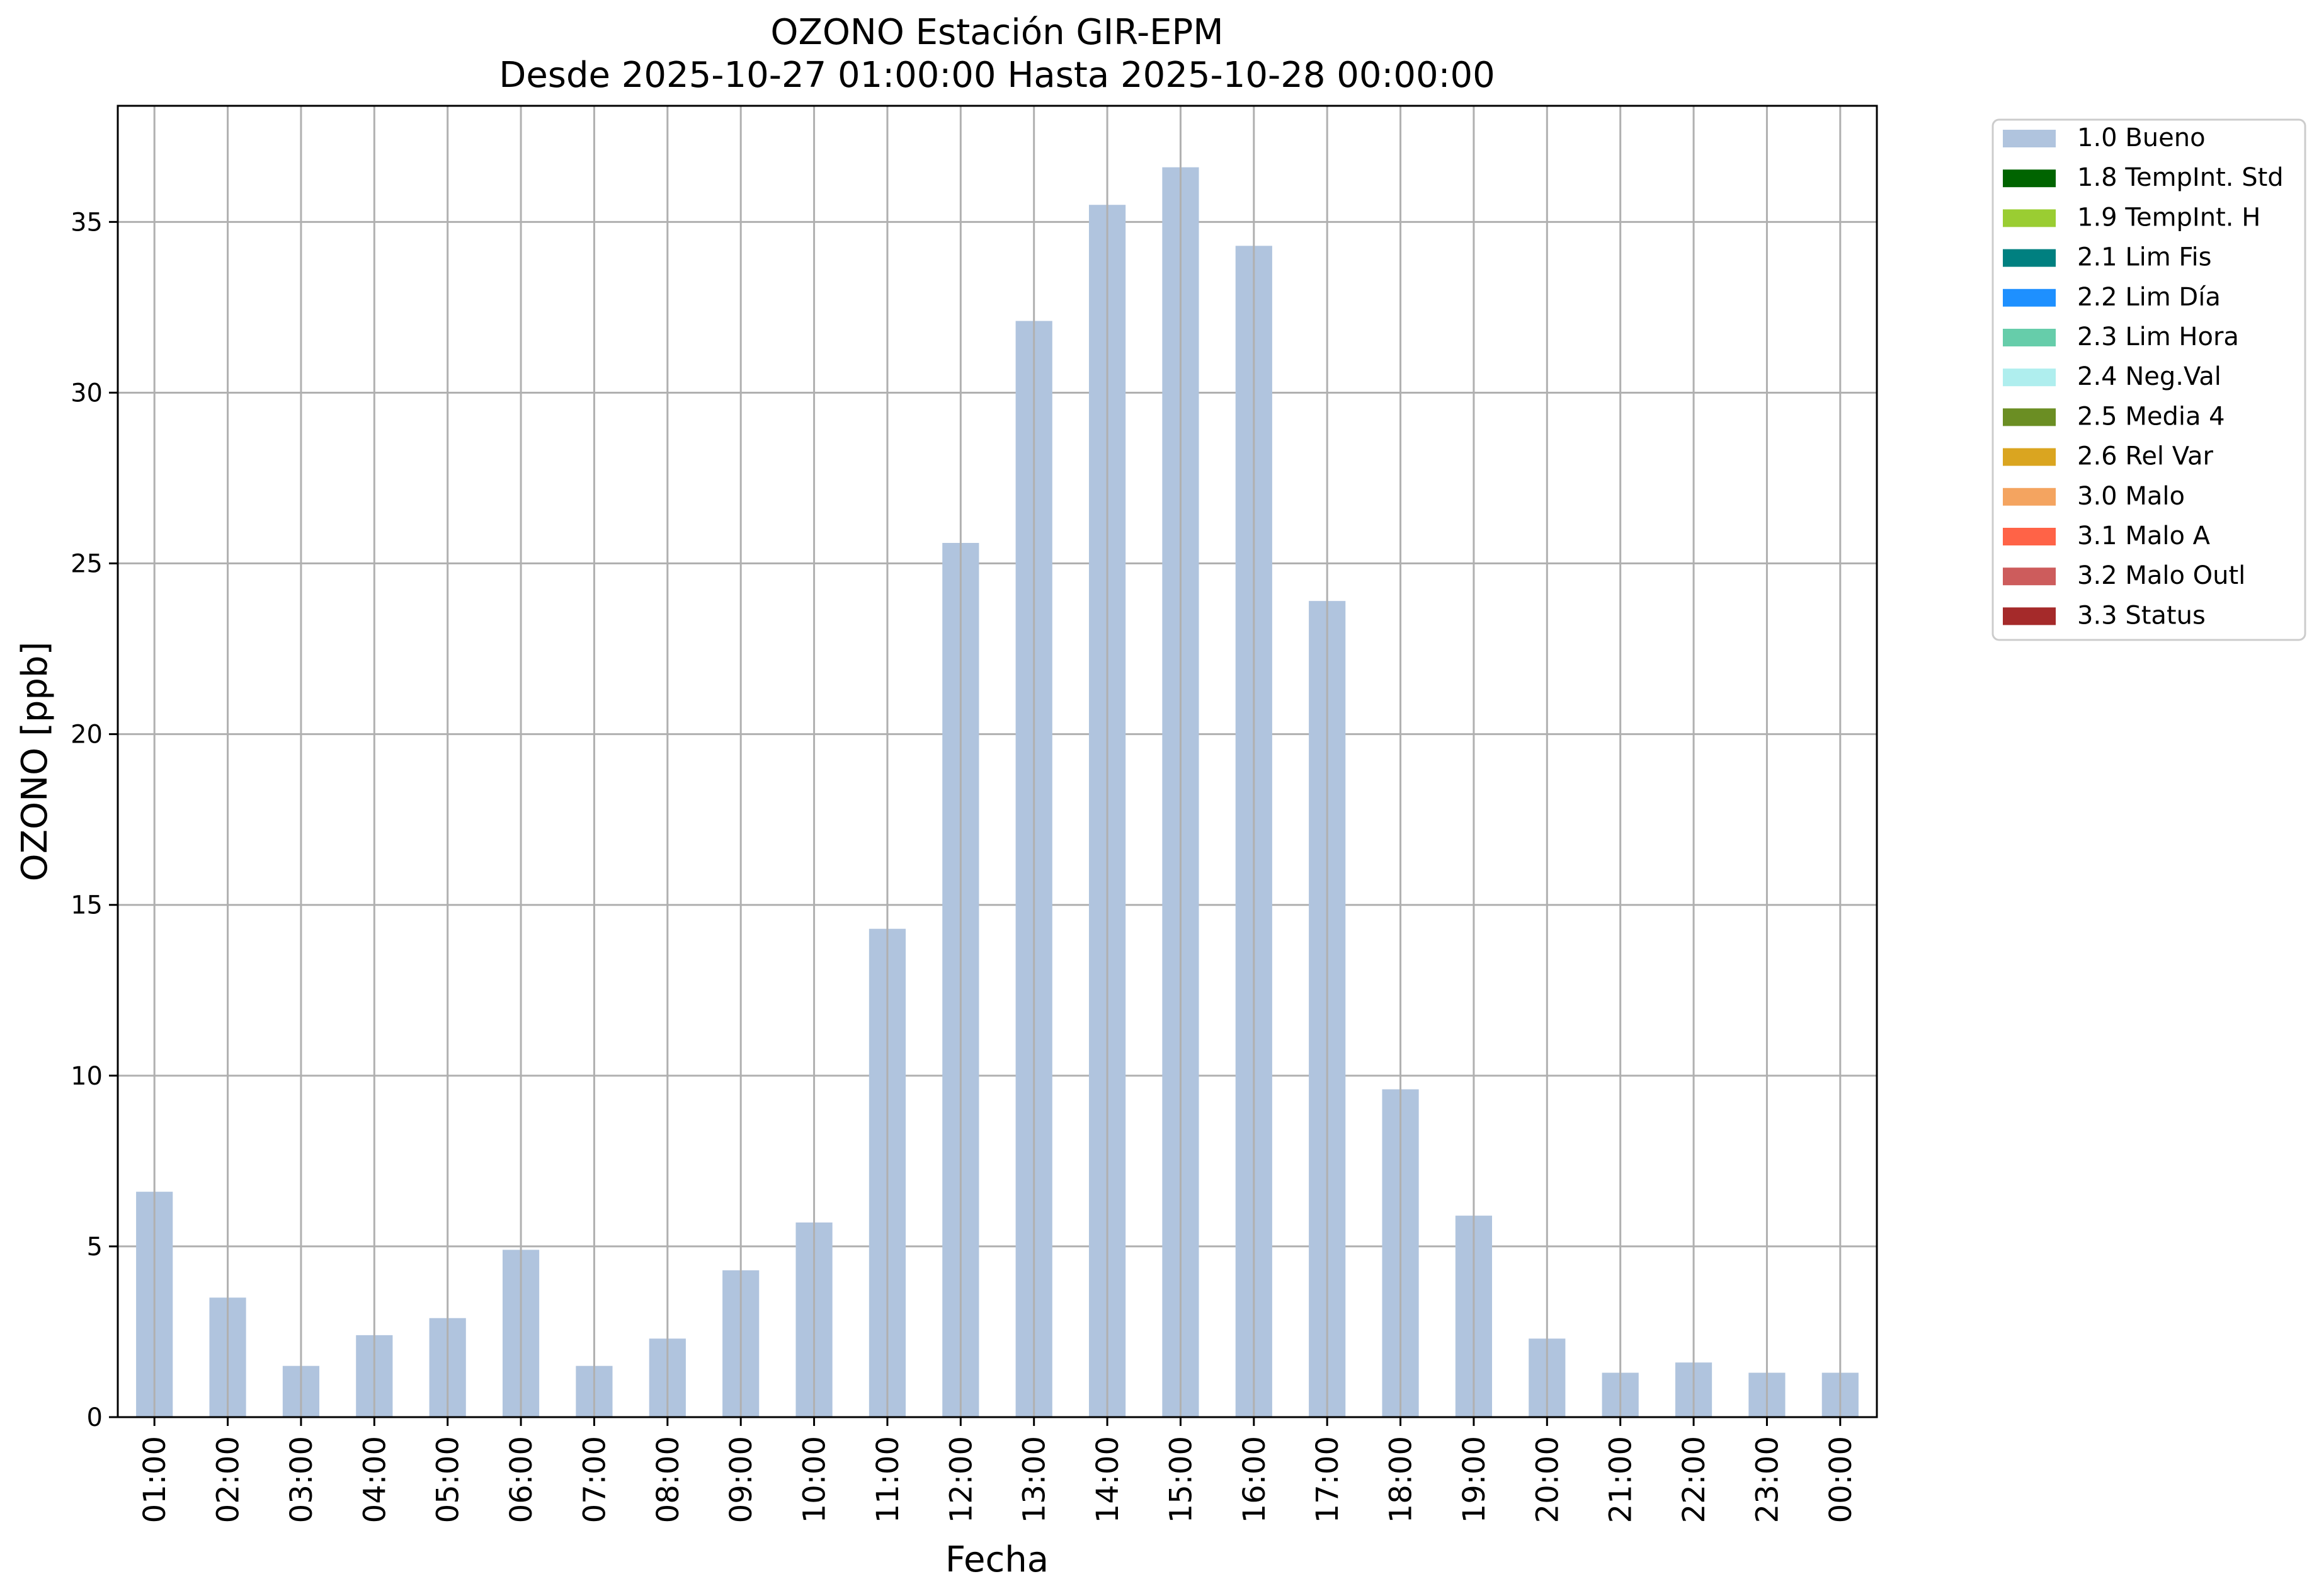 The height and width of the screenshot is (1596, 2319). I want to click on y-axis-label: OZONO [ppb], so click(34, 762).